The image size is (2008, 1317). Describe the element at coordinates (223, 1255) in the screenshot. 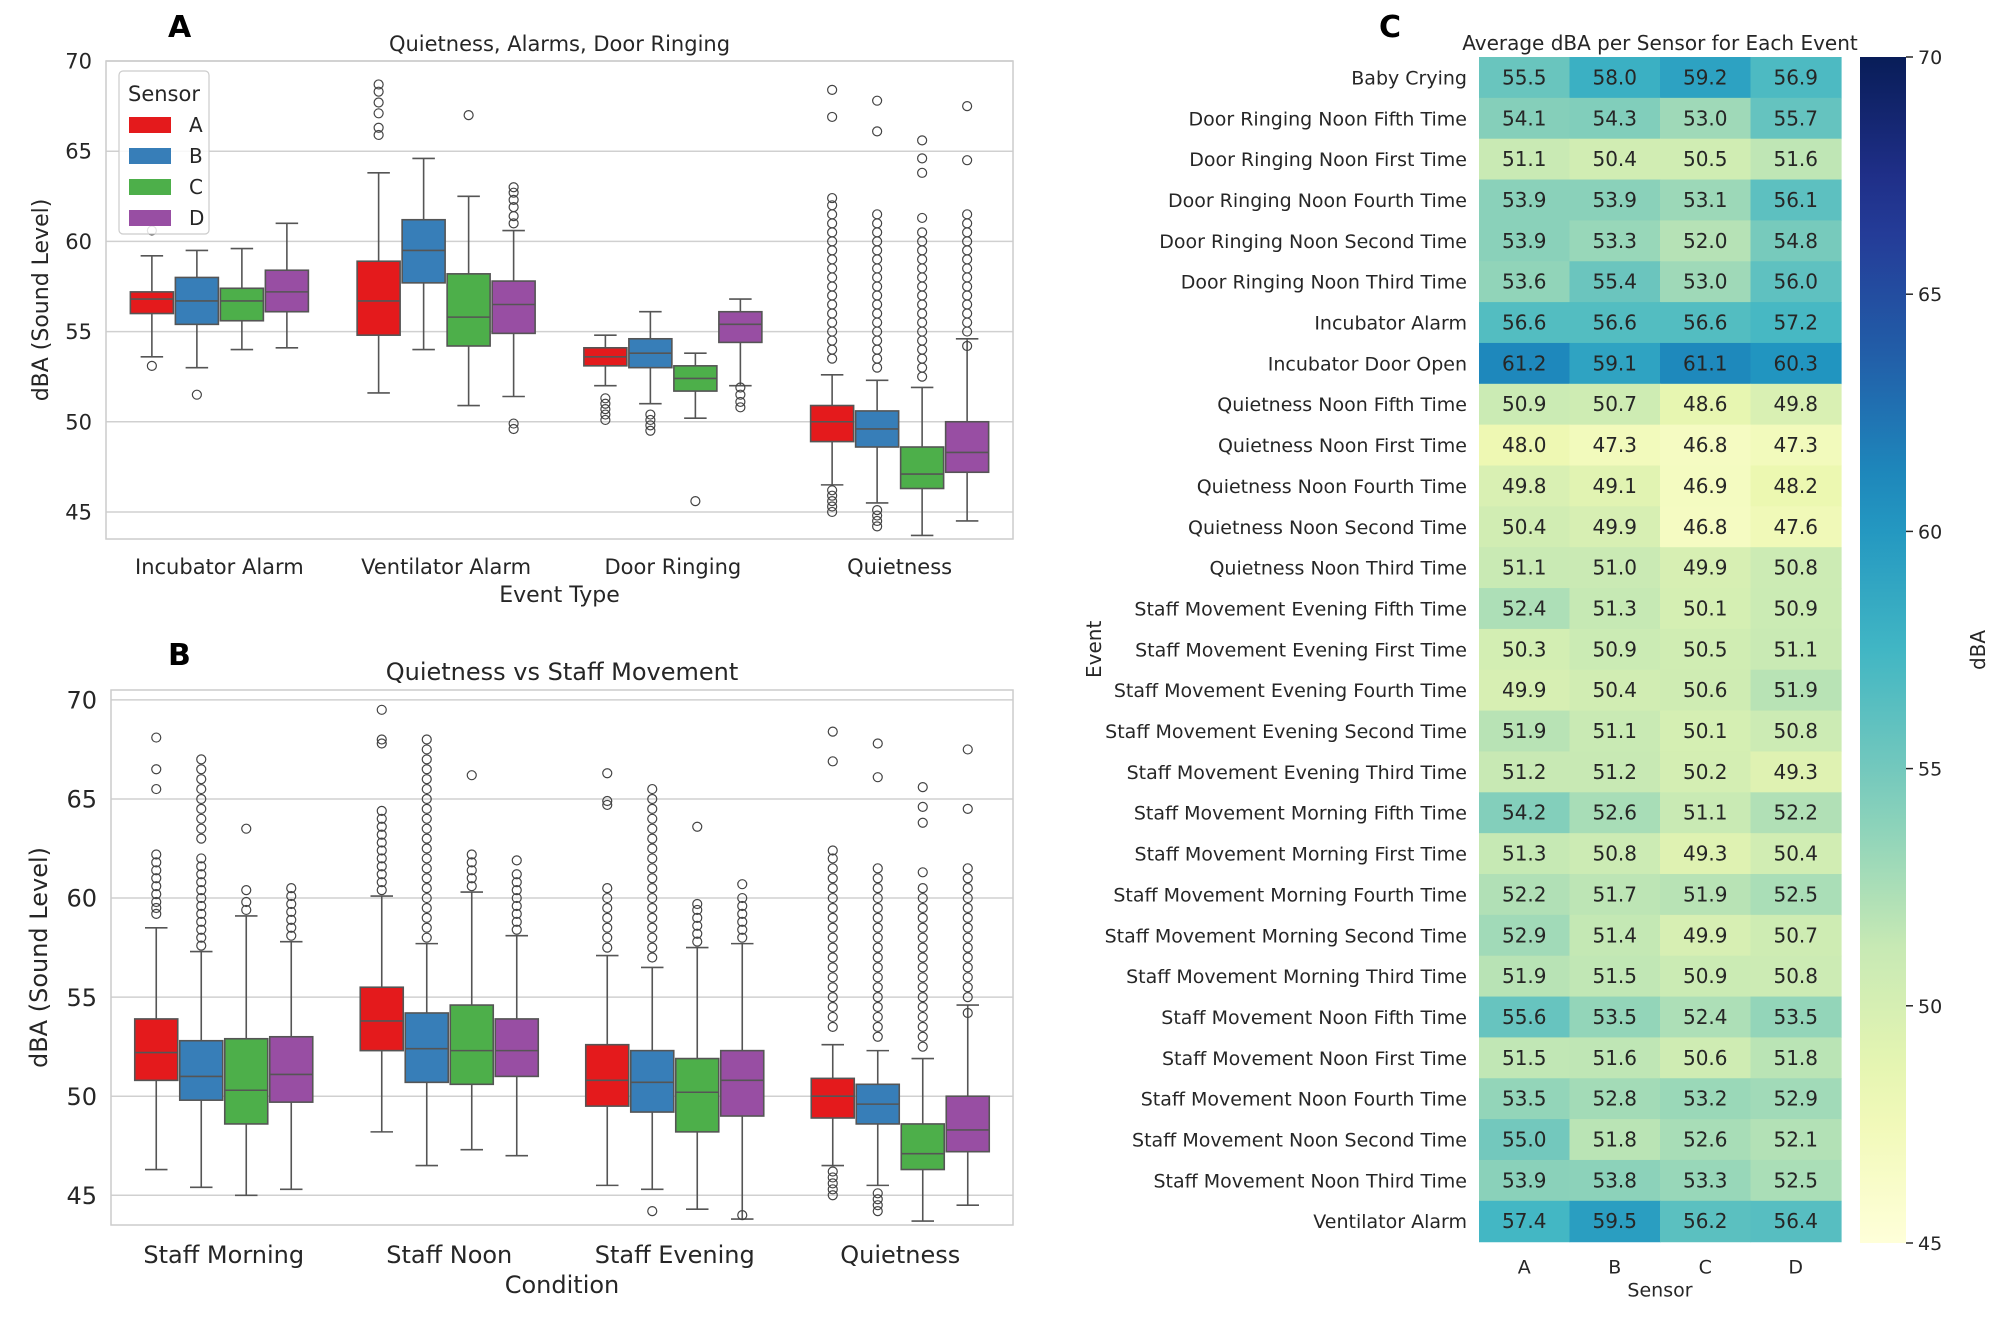

I see `x-tick-label: Staff Morning` at that location.